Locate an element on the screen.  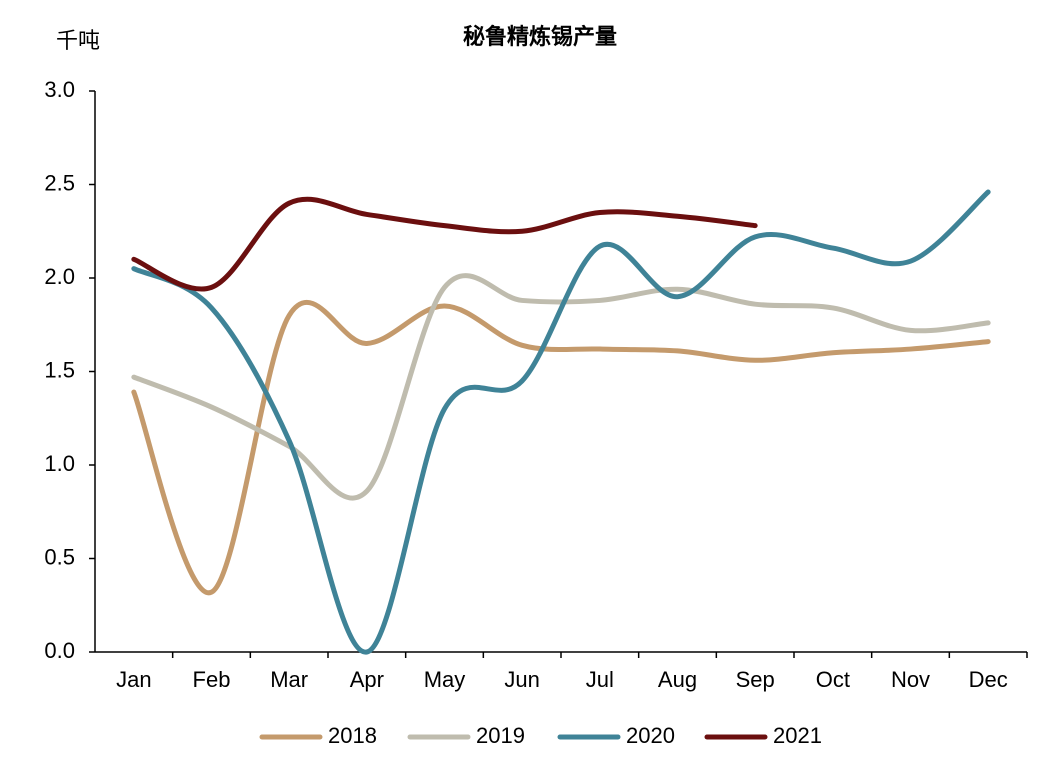
x-tick-label: Jan is located at coordinates (133, 679).